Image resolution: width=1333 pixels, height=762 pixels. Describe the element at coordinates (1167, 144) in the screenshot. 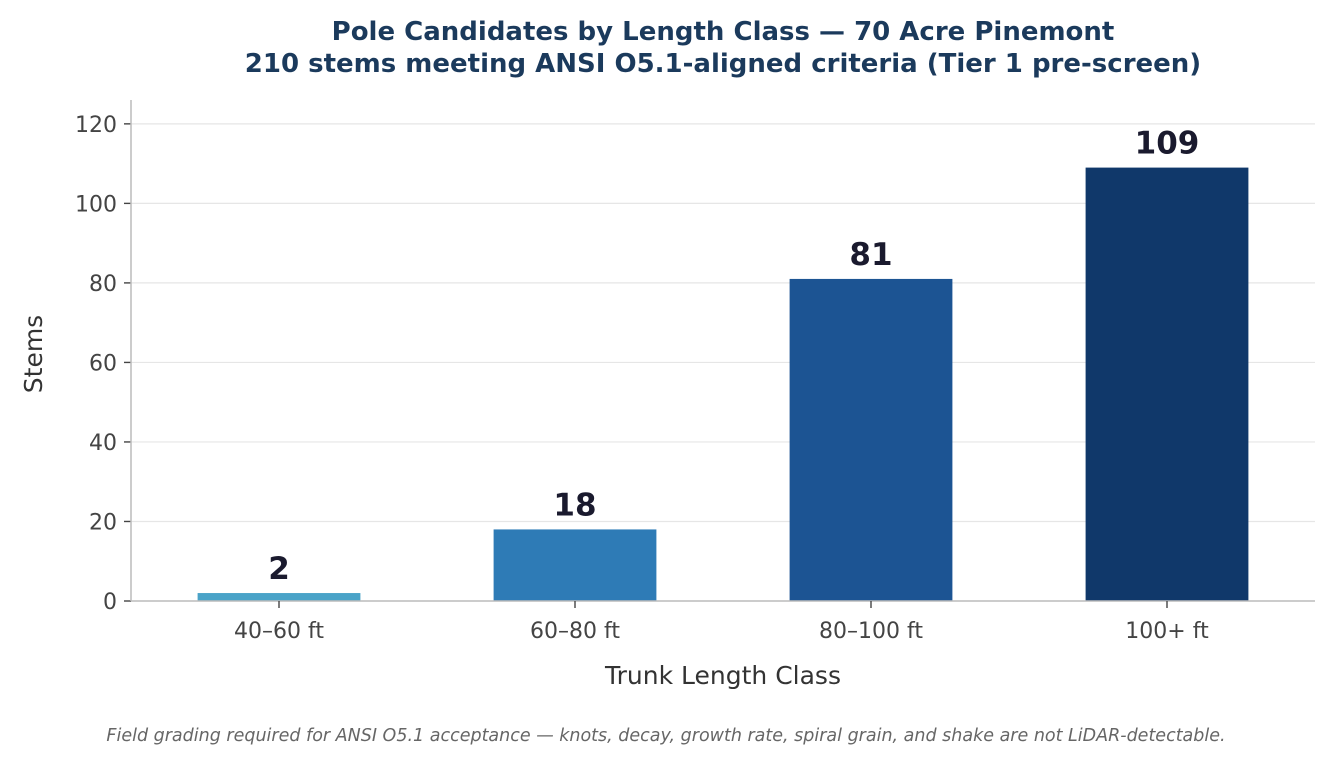

I see `bar-value-label: 109` at that location.